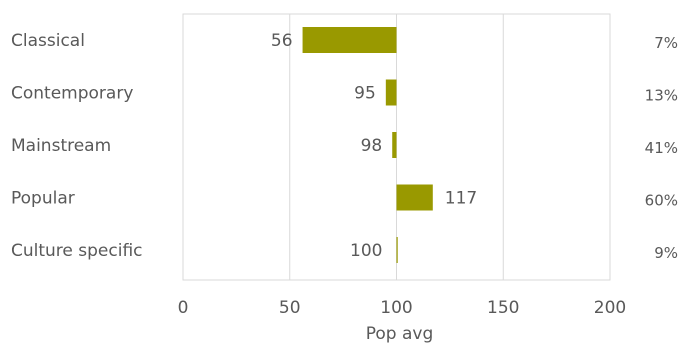 This screenshot has height=343, width=685. What do you see at coordinates (661, 201) in the screenshot?
I see `share-label: 60%` at bounding box center [661, 201].